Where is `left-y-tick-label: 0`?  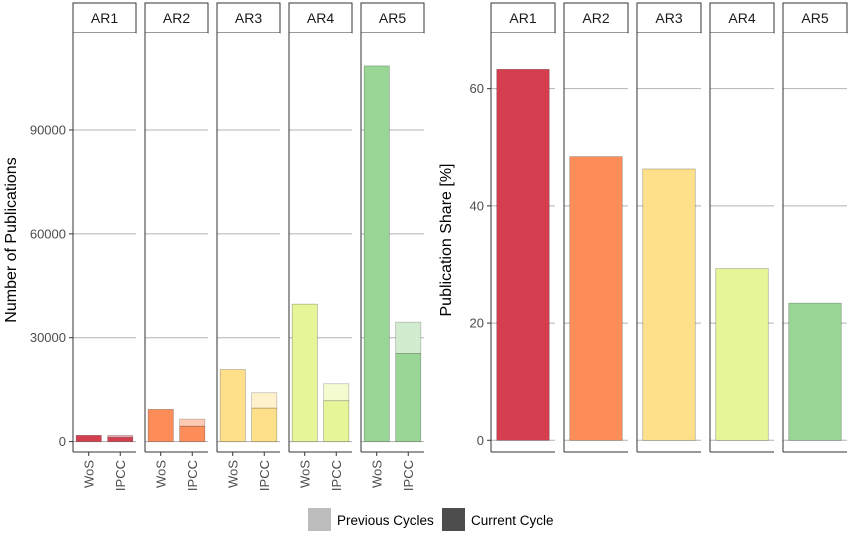 left-y-tick-label: 0 is located at coordinates (62, 441).